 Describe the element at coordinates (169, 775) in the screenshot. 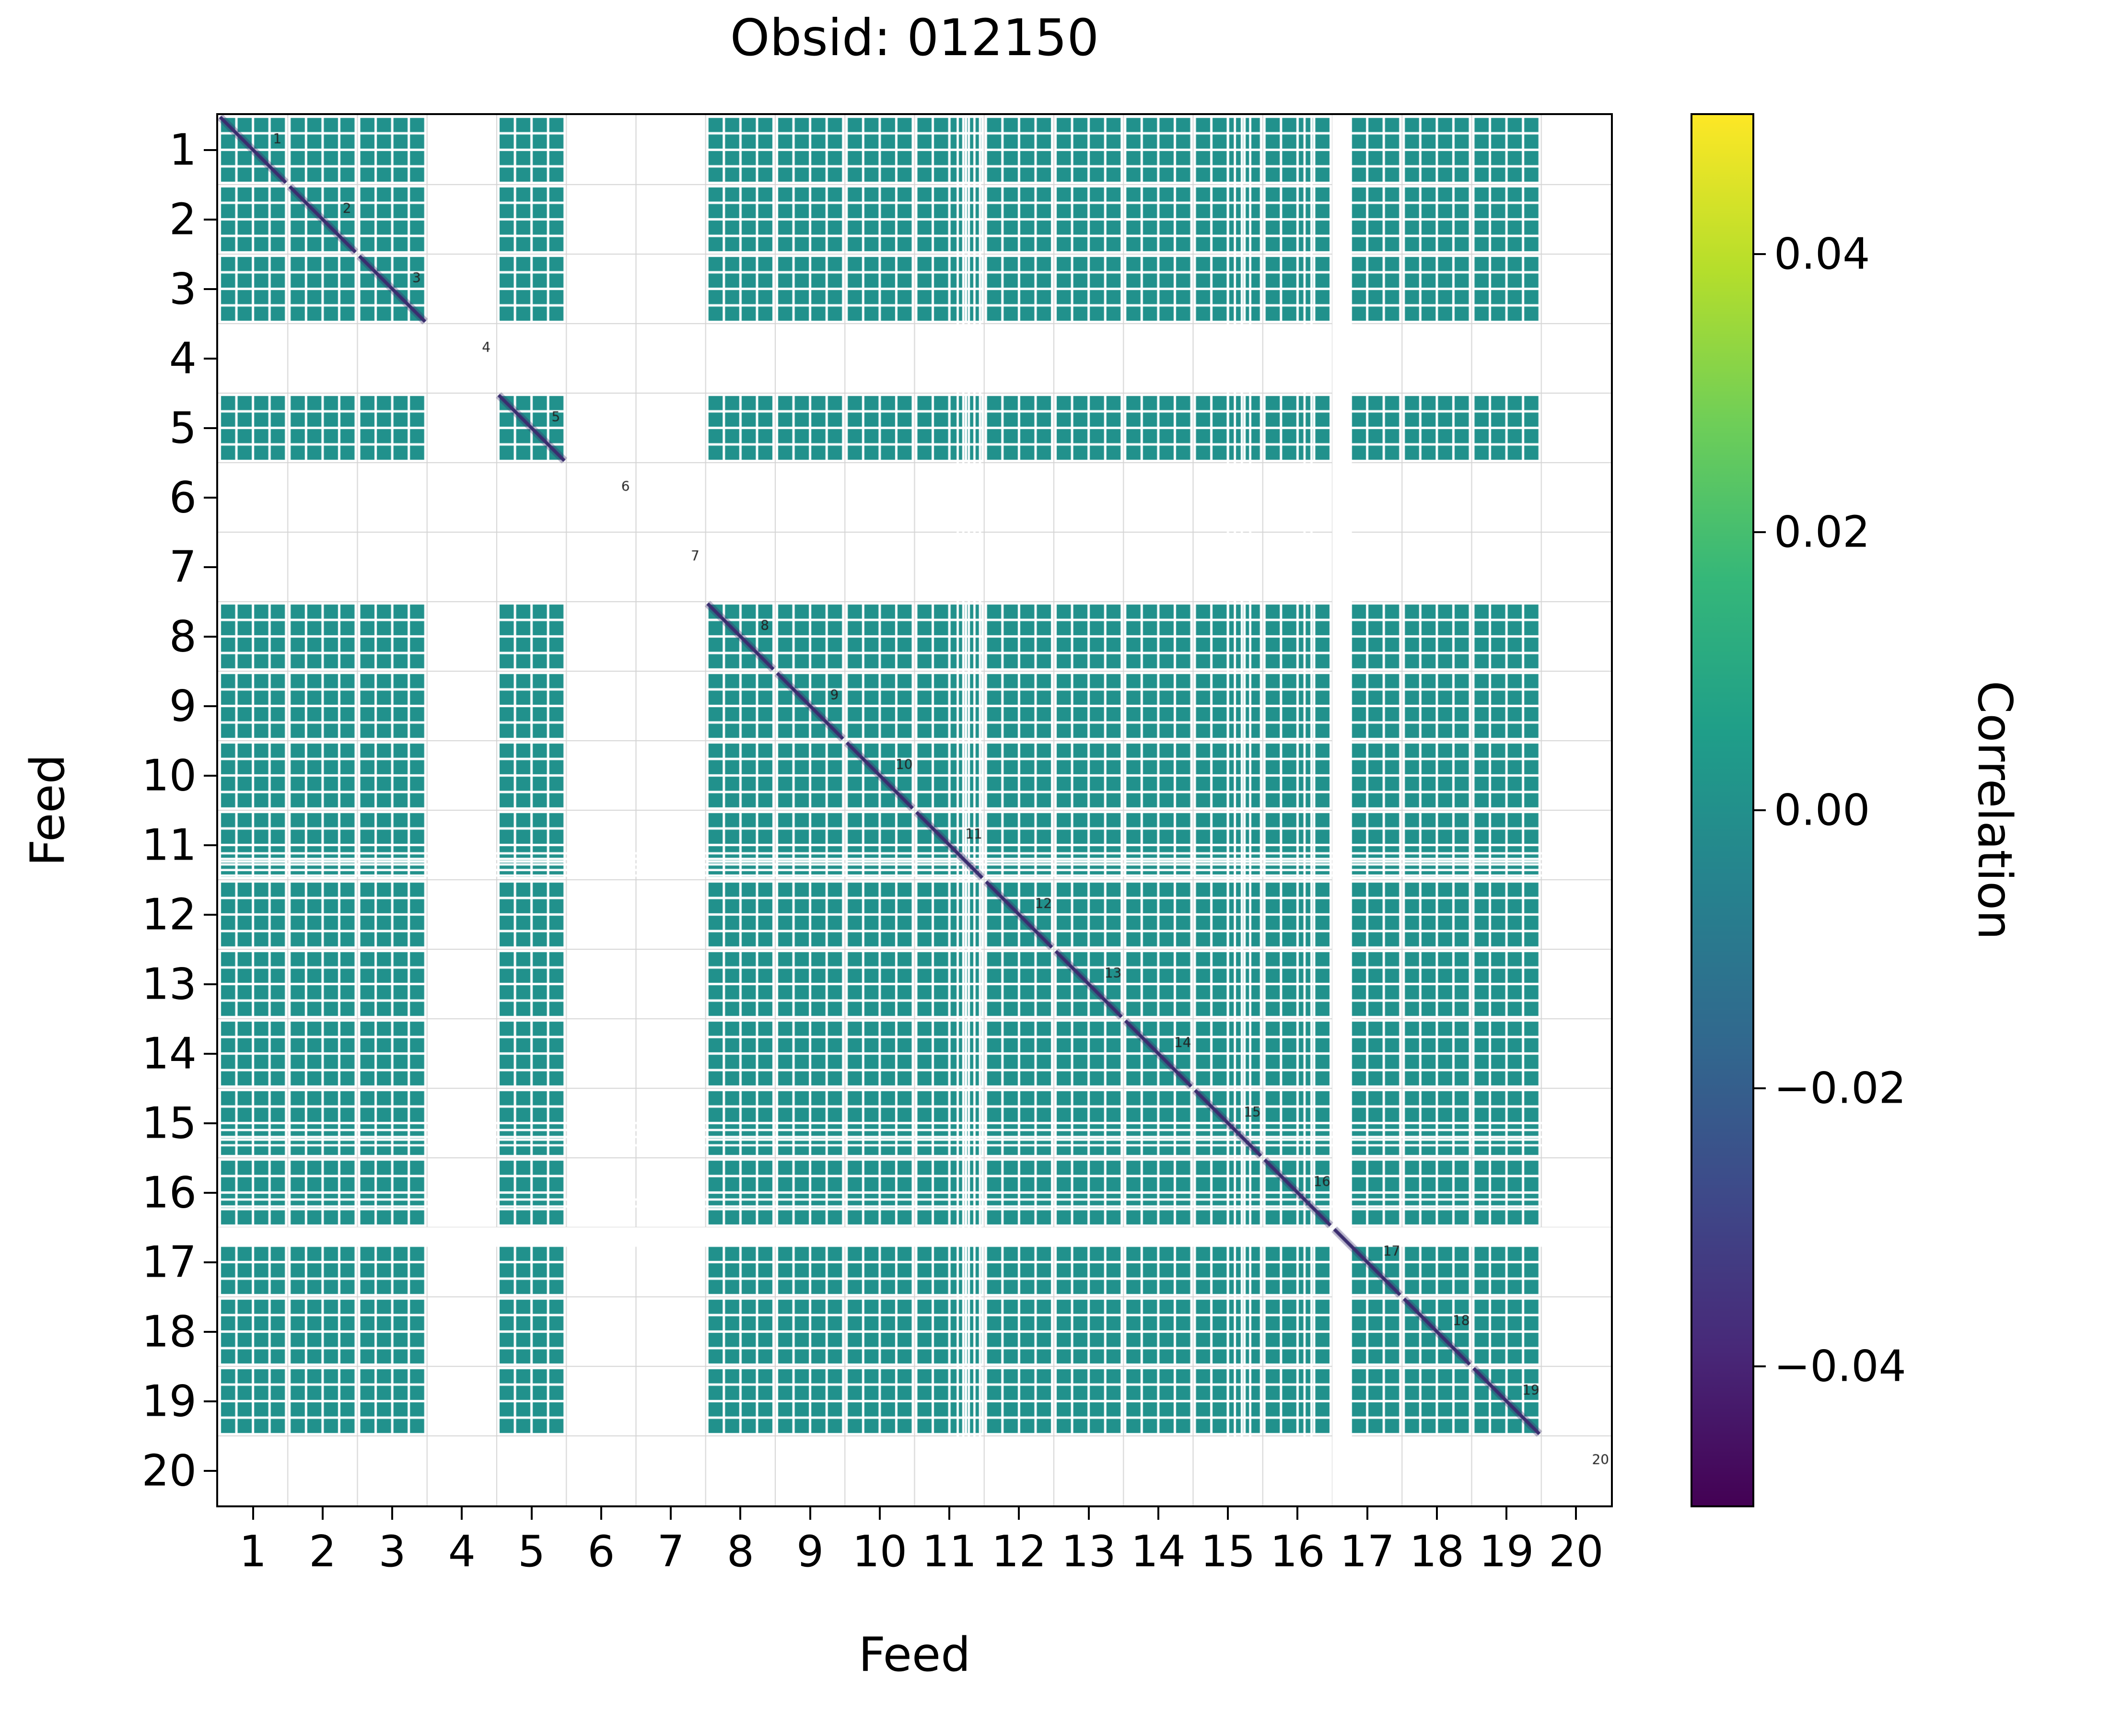

I see `y-tick-label: 10` at that location.